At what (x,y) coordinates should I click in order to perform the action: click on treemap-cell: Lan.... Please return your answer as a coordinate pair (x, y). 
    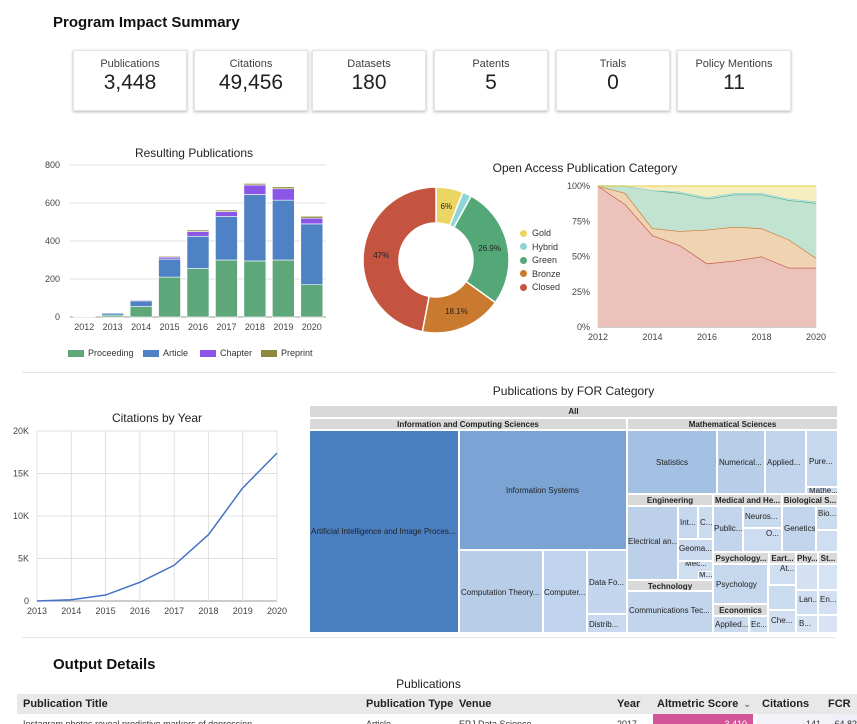
    Looking at the image, I should click on (807, 602).